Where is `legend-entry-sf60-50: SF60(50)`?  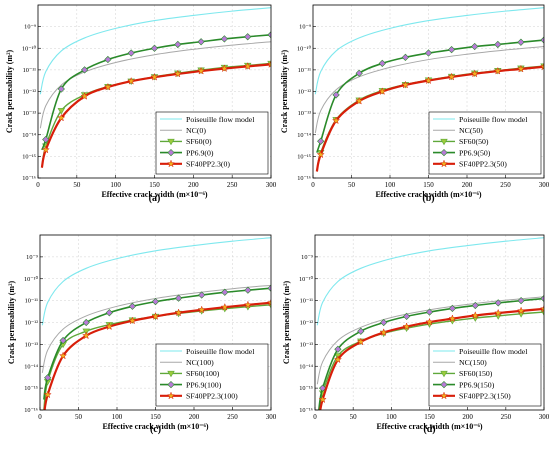
legend-entry-sf60-50: SF60(50) is located at coordinates (461, 141).